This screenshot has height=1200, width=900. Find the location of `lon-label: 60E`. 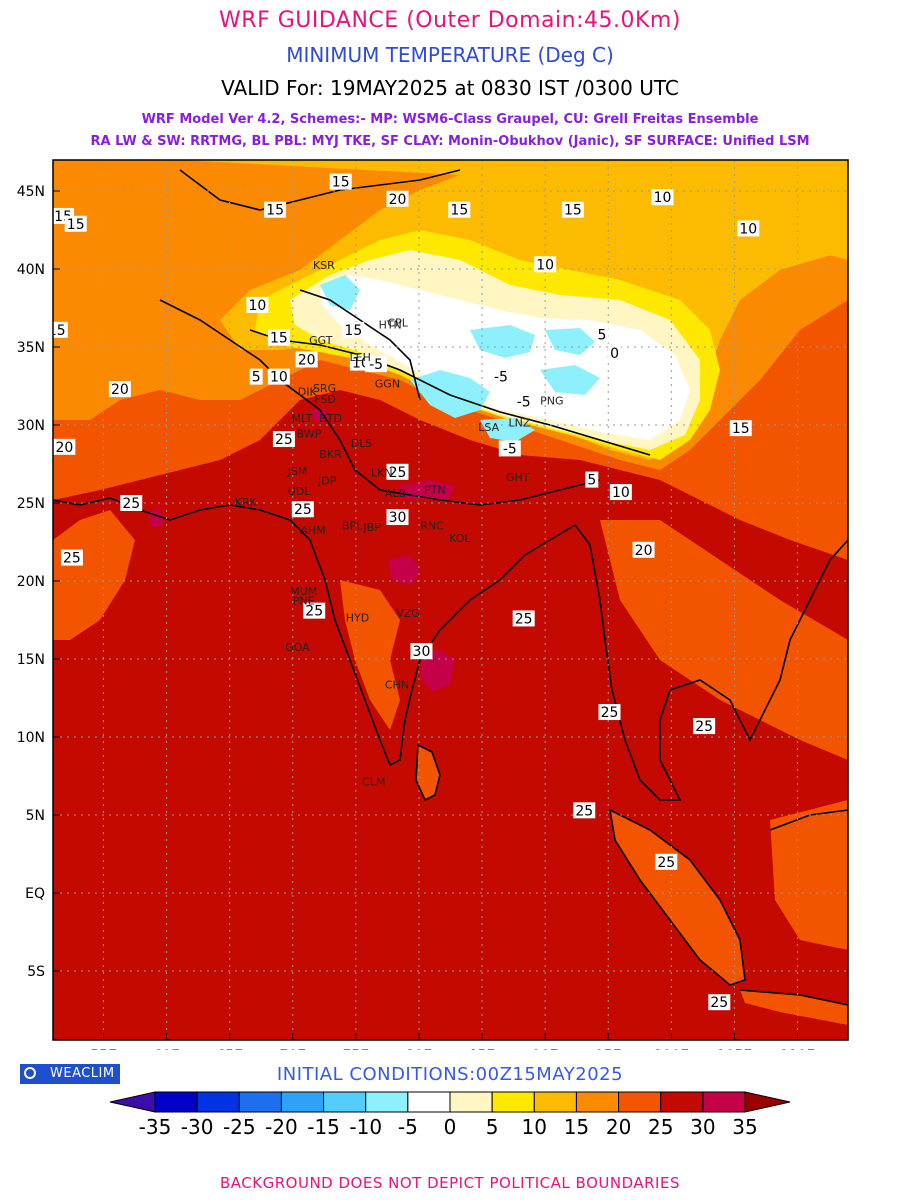

lon-label: 60E is located at coordinates (166, 1049).